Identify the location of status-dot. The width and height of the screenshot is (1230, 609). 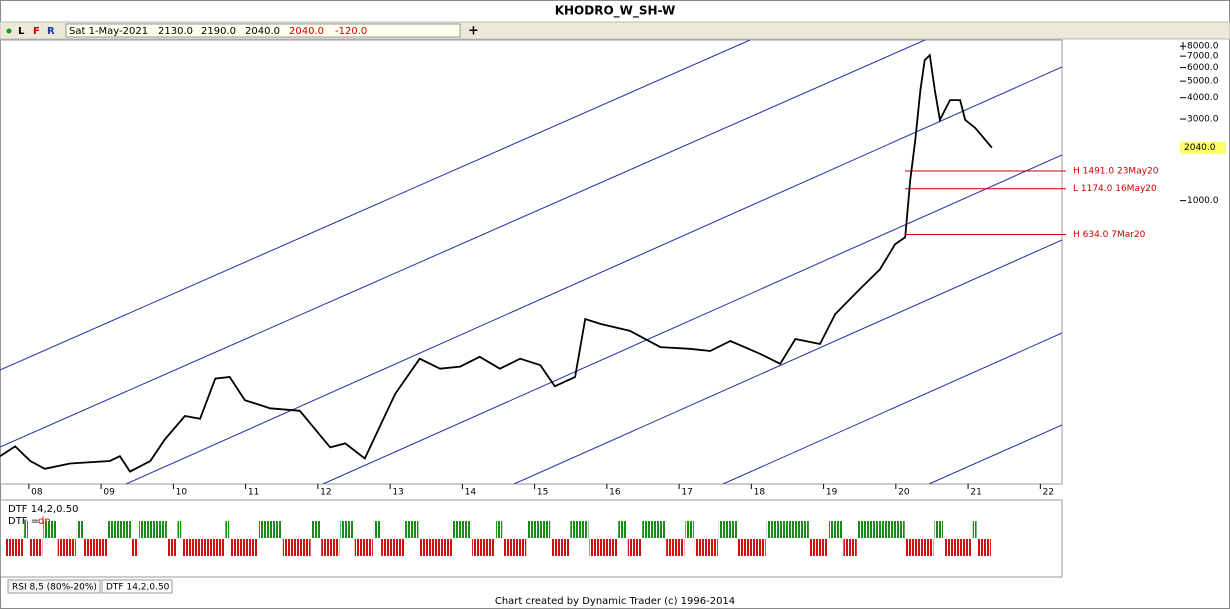
(9, 31).